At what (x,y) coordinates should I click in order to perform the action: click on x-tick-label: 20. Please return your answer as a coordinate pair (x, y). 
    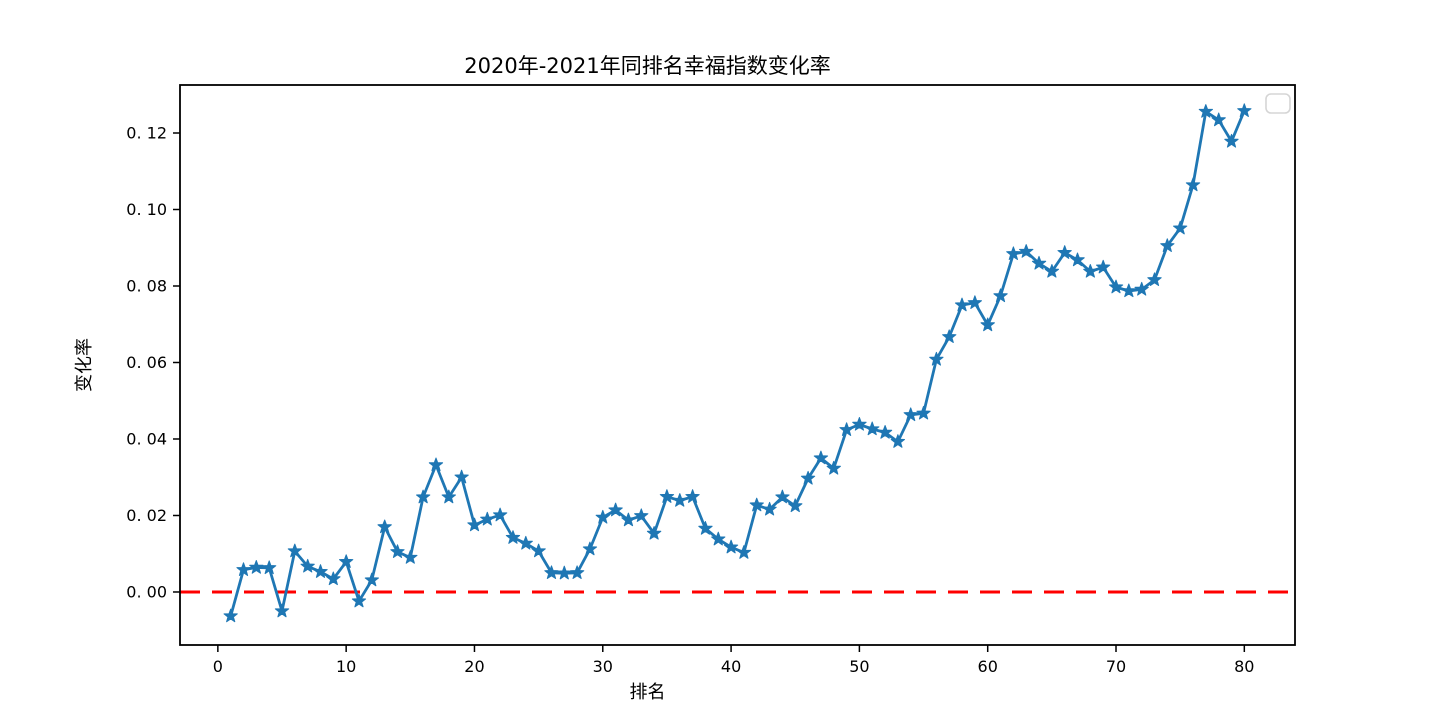
    Looking at the image, I should click on (474, 666).